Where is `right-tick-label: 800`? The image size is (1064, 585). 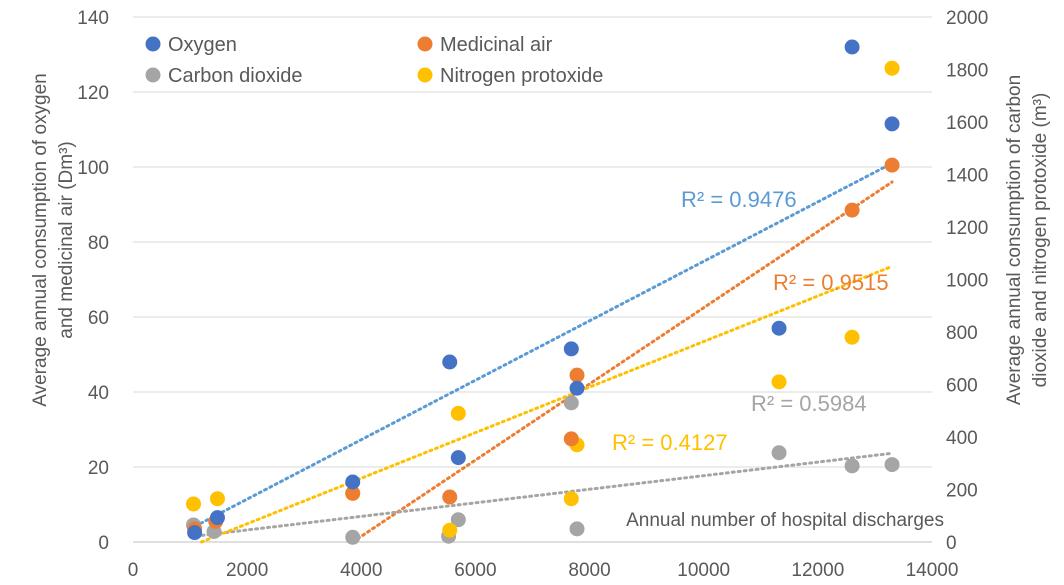
right-tick-label: 800 is located at coordinates (962, 333).